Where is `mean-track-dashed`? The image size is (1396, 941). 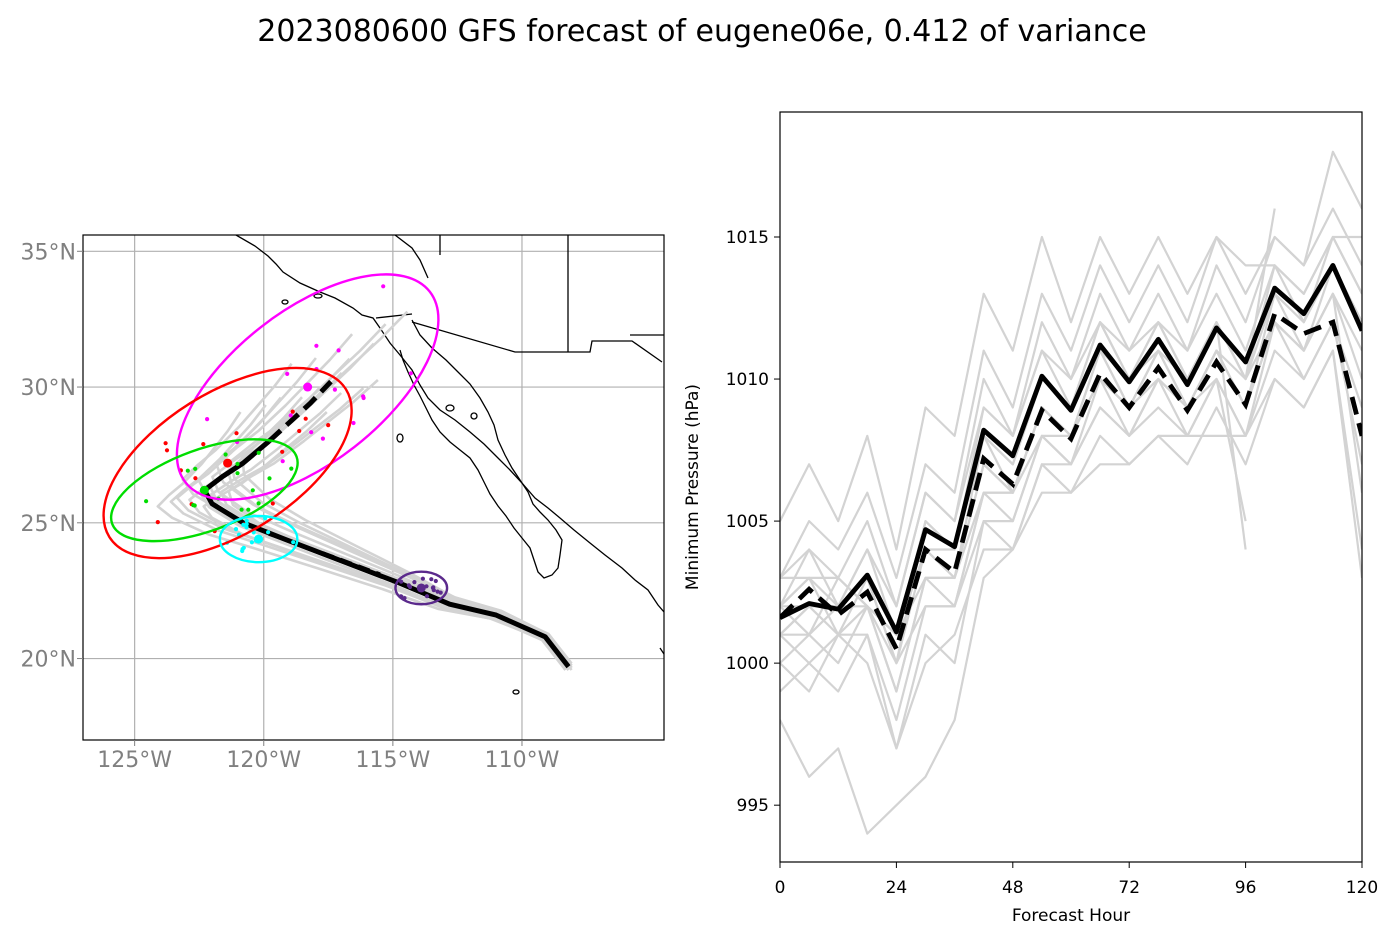
mean-track-dashed is located at coordinates (300, 411).